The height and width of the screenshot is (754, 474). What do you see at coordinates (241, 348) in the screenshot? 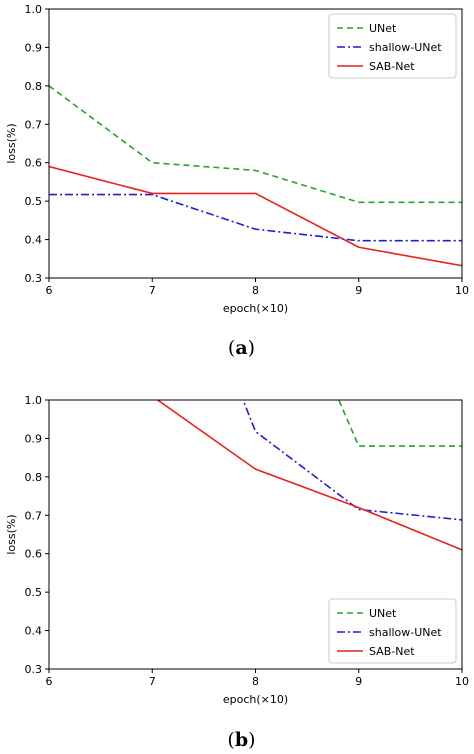
I see `panel-label: (a)` at bounding box center [241, 348].